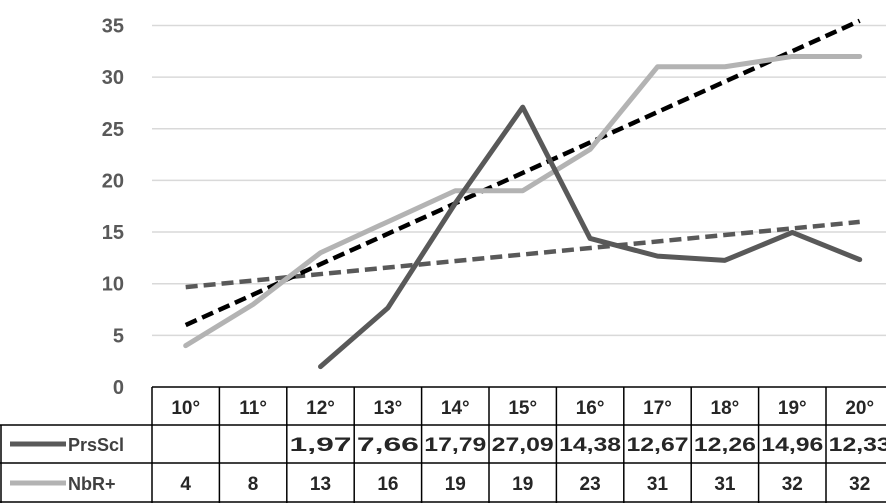 The image size is (886, 503). What do you see at coordinates (792, 445) in the screenshot?
I see `data-label: 14,96` at bounding box center [792, 445].